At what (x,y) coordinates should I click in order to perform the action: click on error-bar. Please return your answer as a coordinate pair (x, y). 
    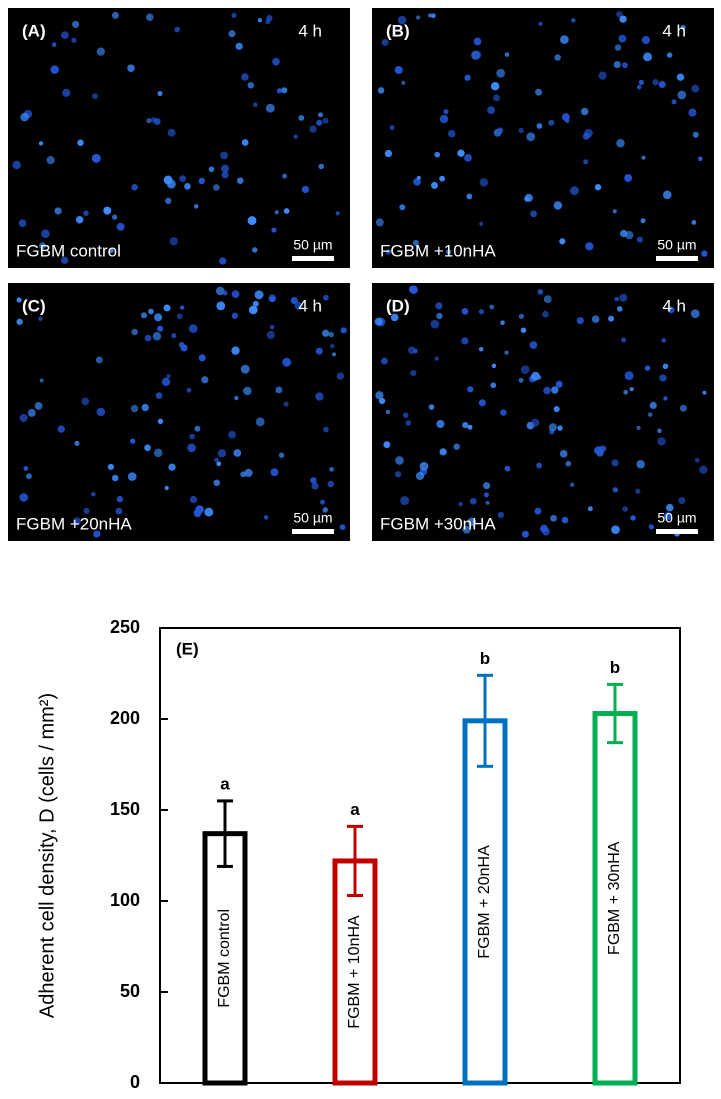
    Looking at the image, I should click on (615, 713).